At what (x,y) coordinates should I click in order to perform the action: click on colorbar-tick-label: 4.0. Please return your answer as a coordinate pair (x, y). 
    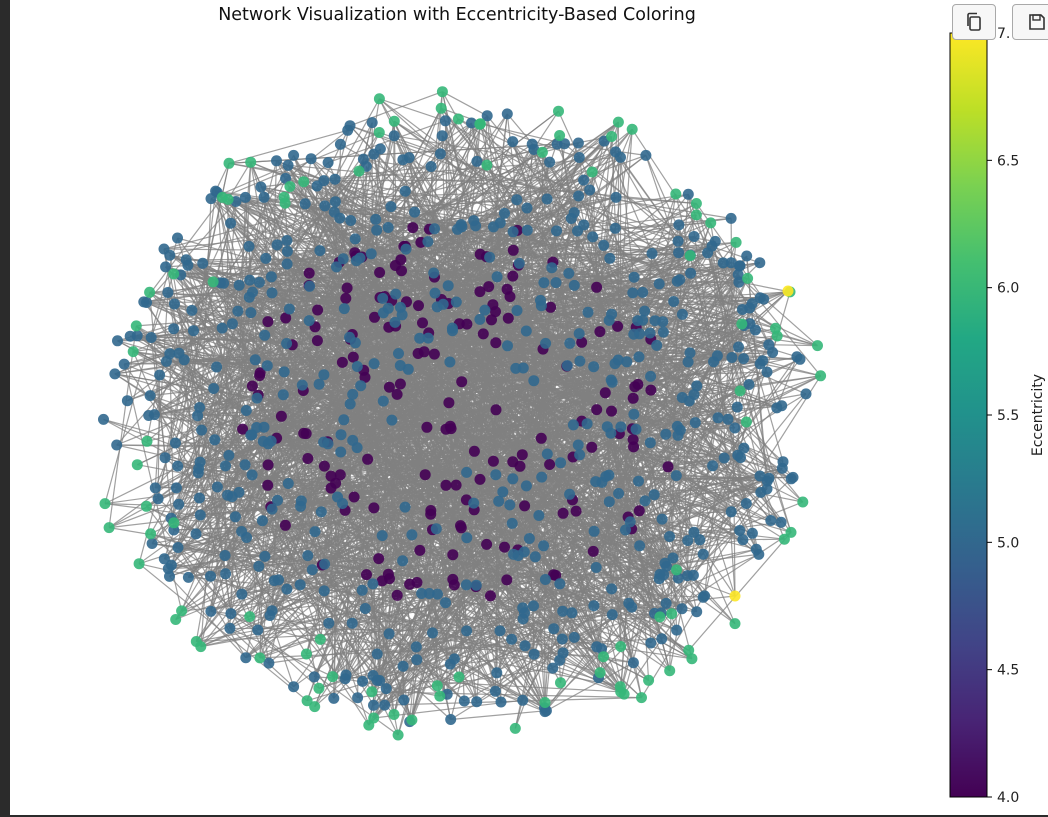
    Looking at the image, I should click on (1008, 798).